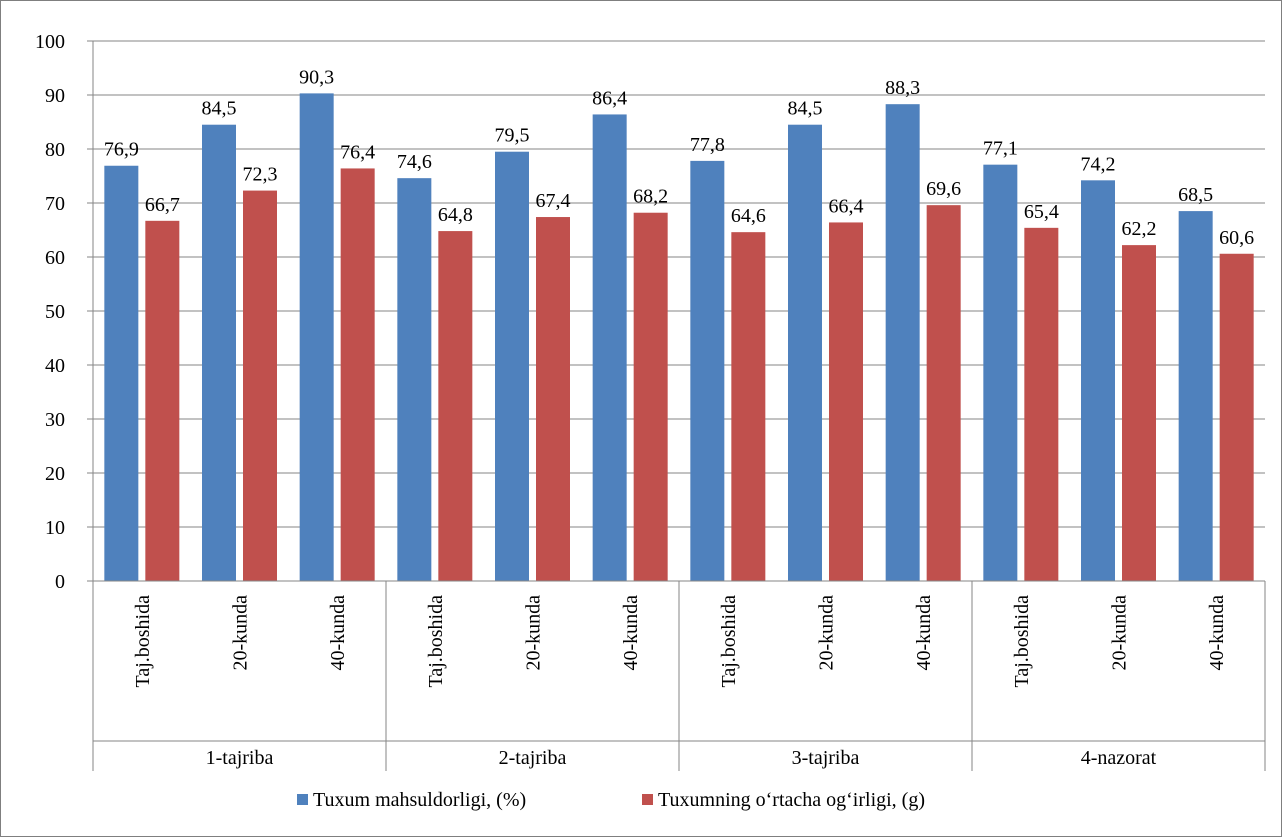 The height and width of the screenshot is (838, 1282). Describe the element at coordinates (55, 366) in the screenshot. I see `y-tick-label: 40` at that location.